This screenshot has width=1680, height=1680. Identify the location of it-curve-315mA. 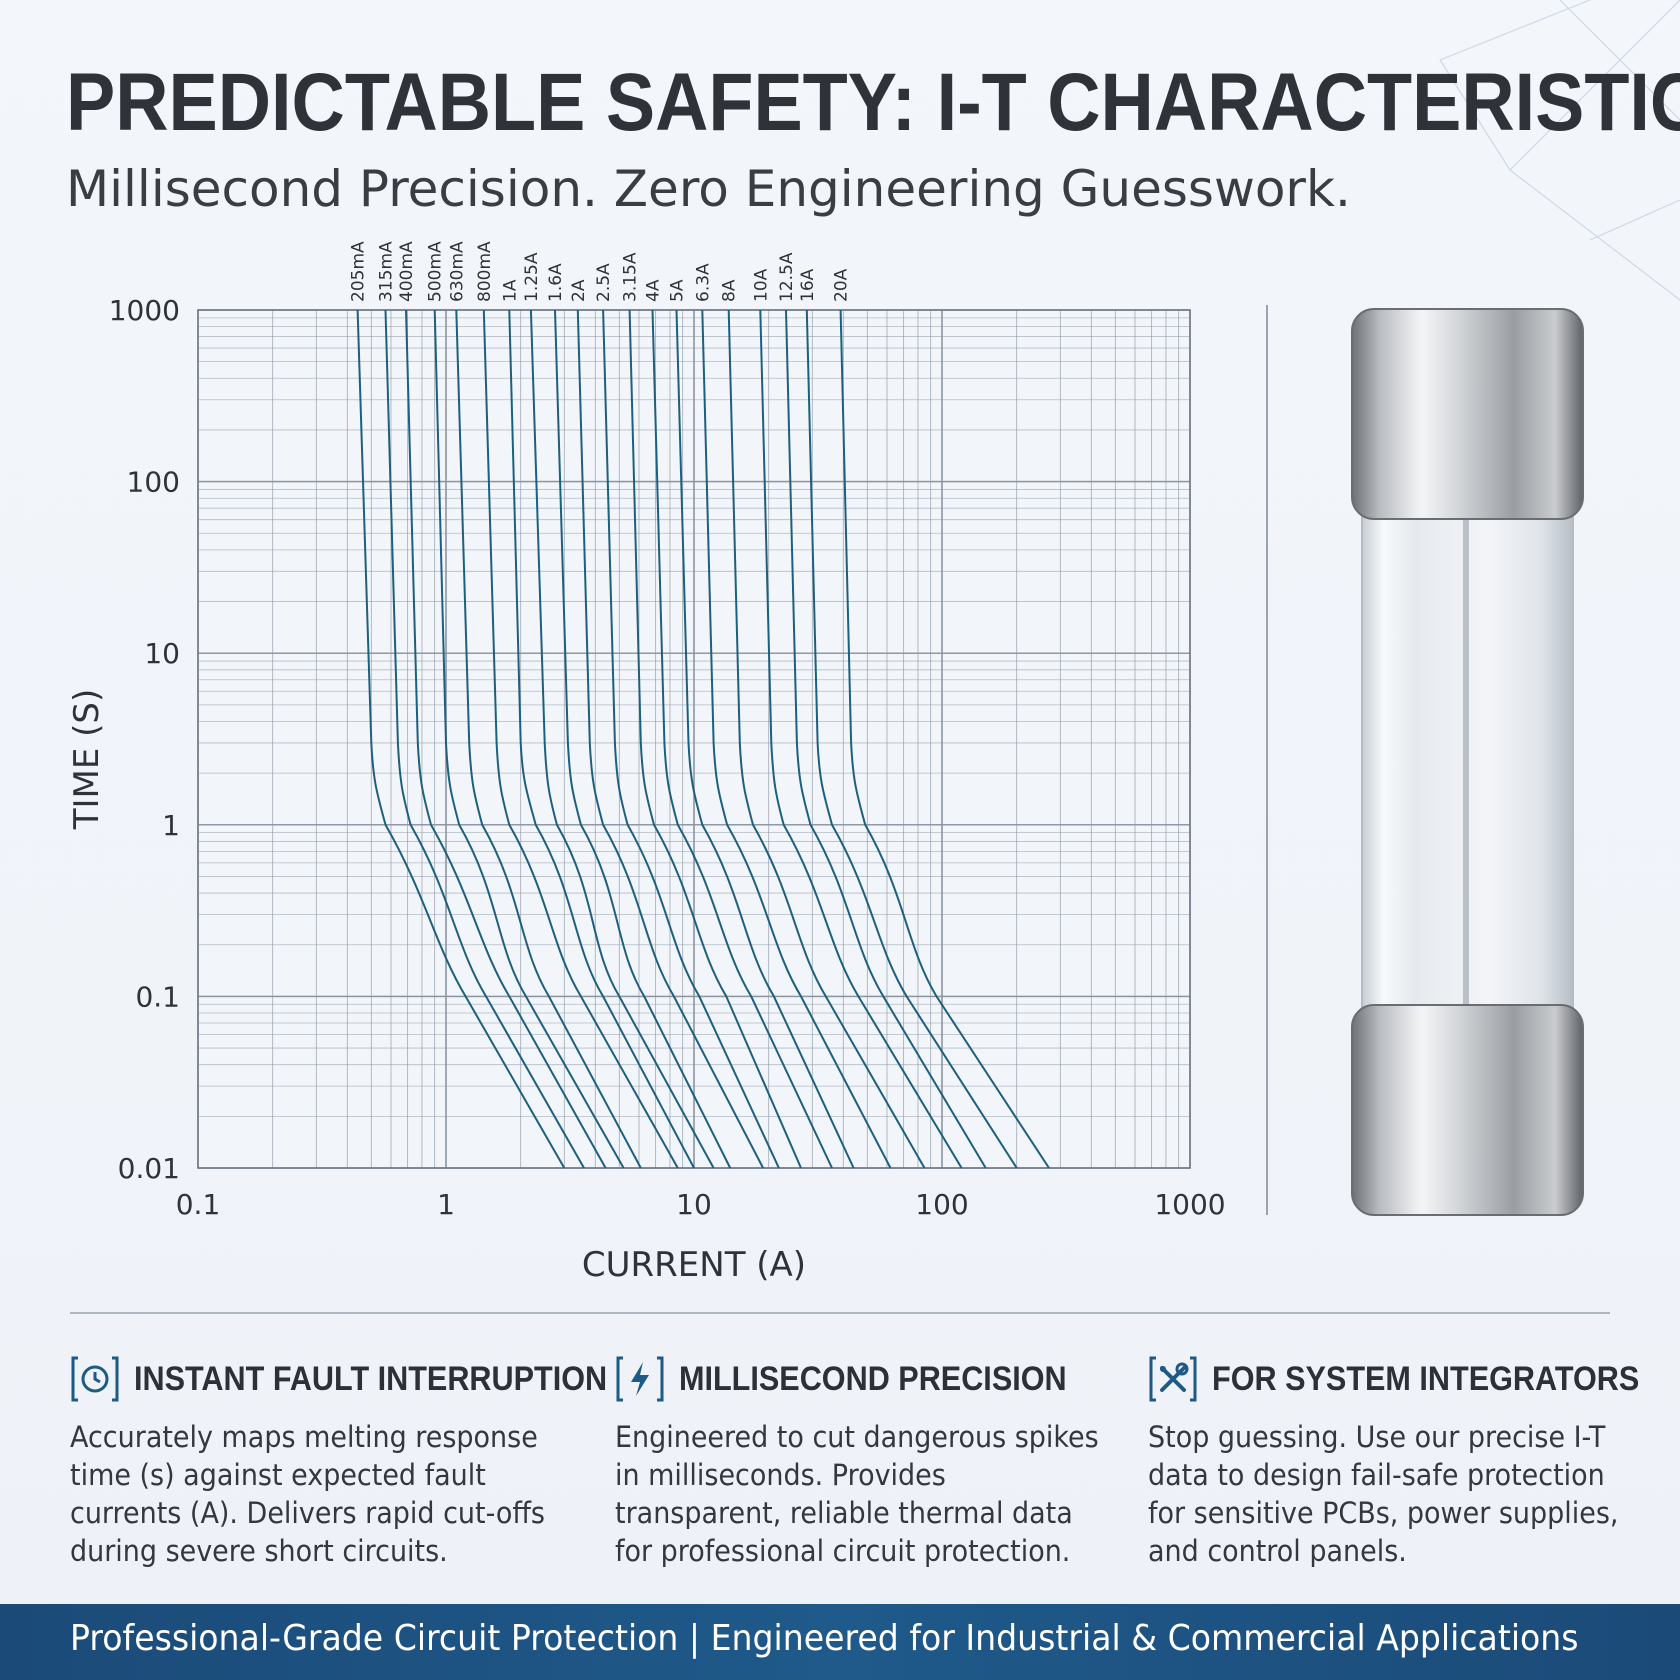
(484, 739).